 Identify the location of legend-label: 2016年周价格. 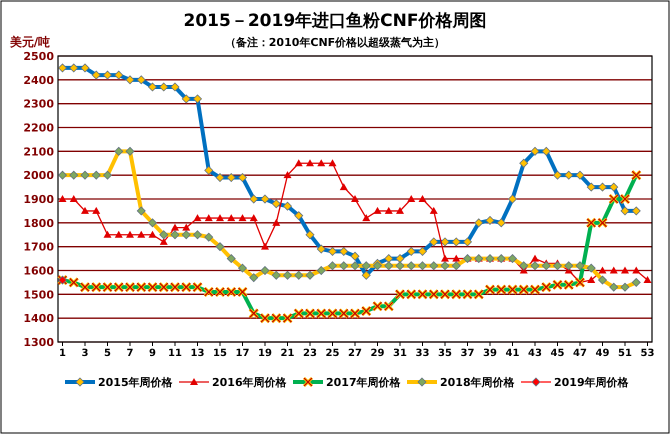
(250, 382).